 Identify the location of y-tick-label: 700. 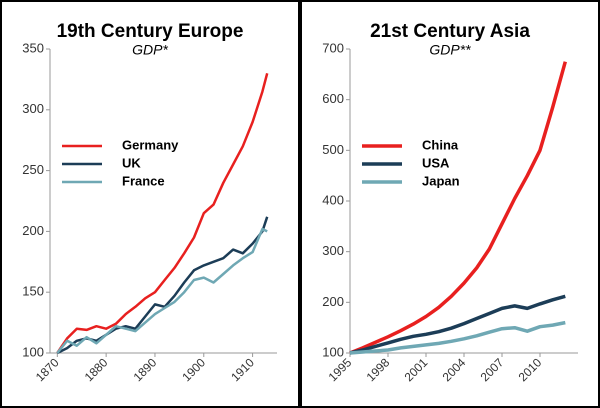
(333, 47).